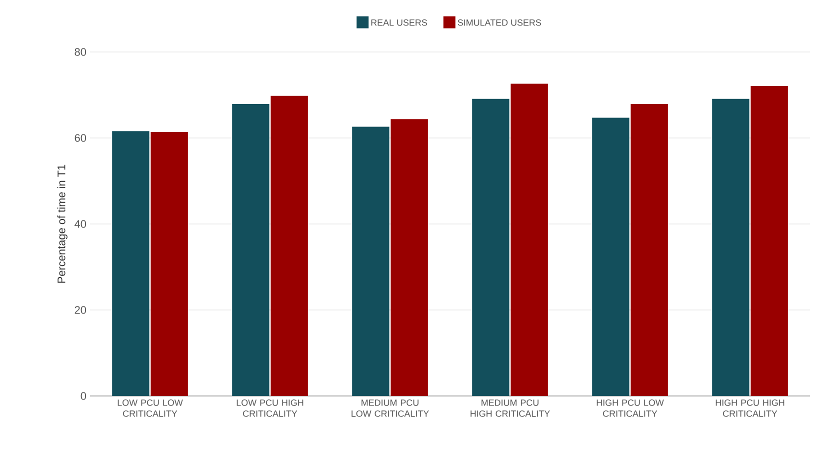 The height and width of the screenshot is (453, 821). Describe the element at coordinates (630, 408) in the screenshot. I see `x-tick-label: HIGH PCU LOW CRITICALITY` at that location.